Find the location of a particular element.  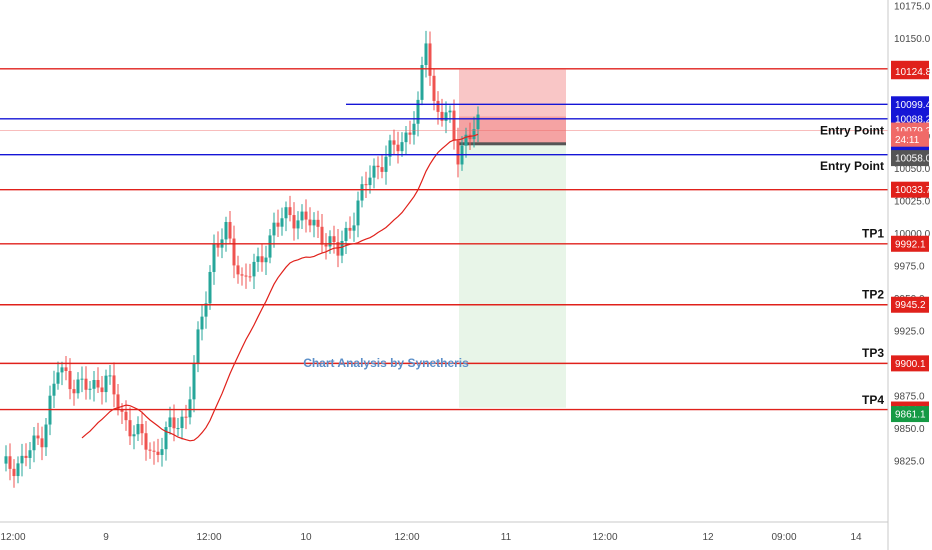

x-tick-label: 10 is located at coordinates (306, 537).